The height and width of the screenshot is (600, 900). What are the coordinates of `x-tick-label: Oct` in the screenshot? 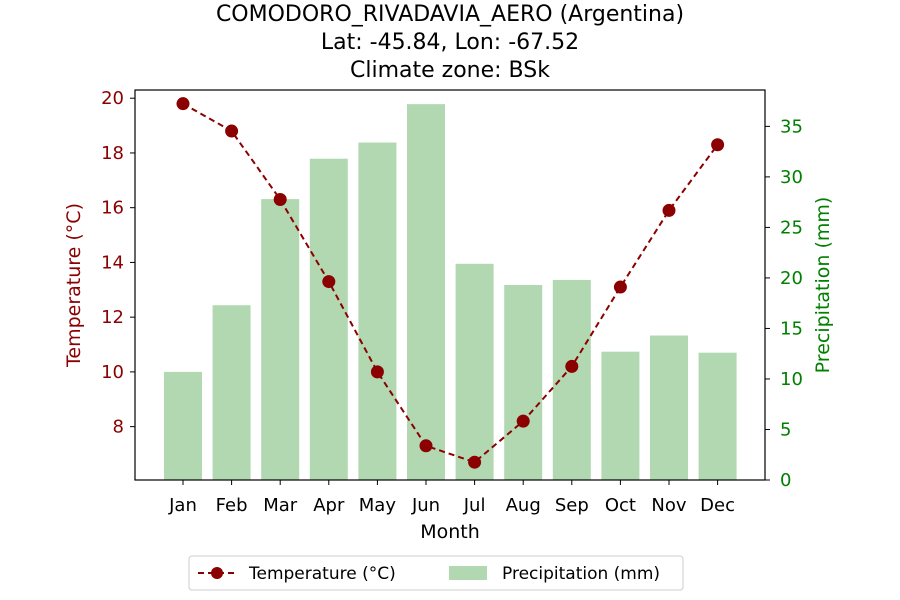 It's located at (620, 505).